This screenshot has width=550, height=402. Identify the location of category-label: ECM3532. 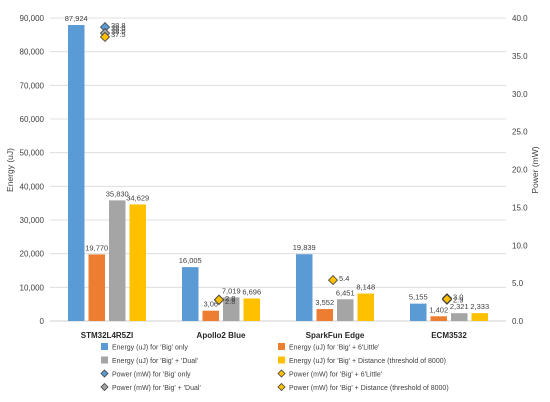
(449, 335).